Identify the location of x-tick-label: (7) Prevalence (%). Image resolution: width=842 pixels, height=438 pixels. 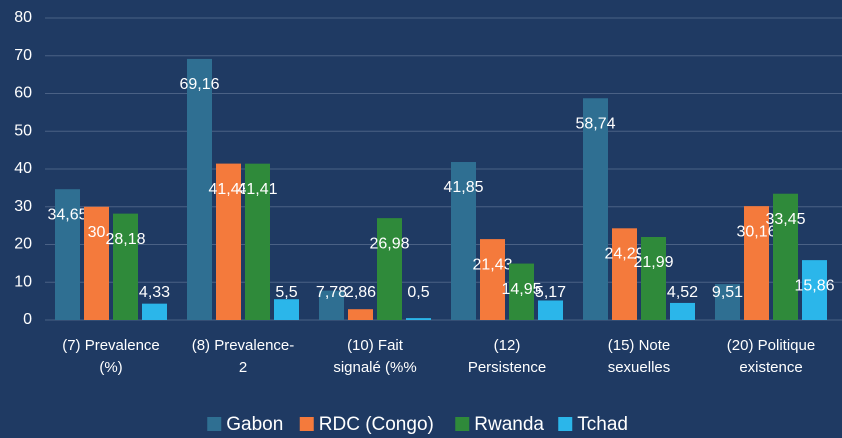
(111, 356).